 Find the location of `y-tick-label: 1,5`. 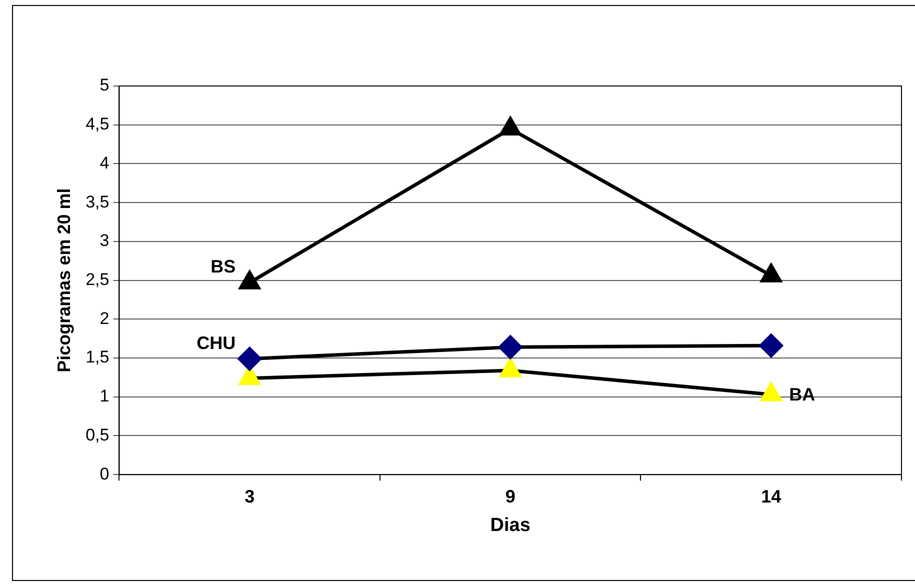

y-tick-label: 1,5 is located at coordinates (98, 357).